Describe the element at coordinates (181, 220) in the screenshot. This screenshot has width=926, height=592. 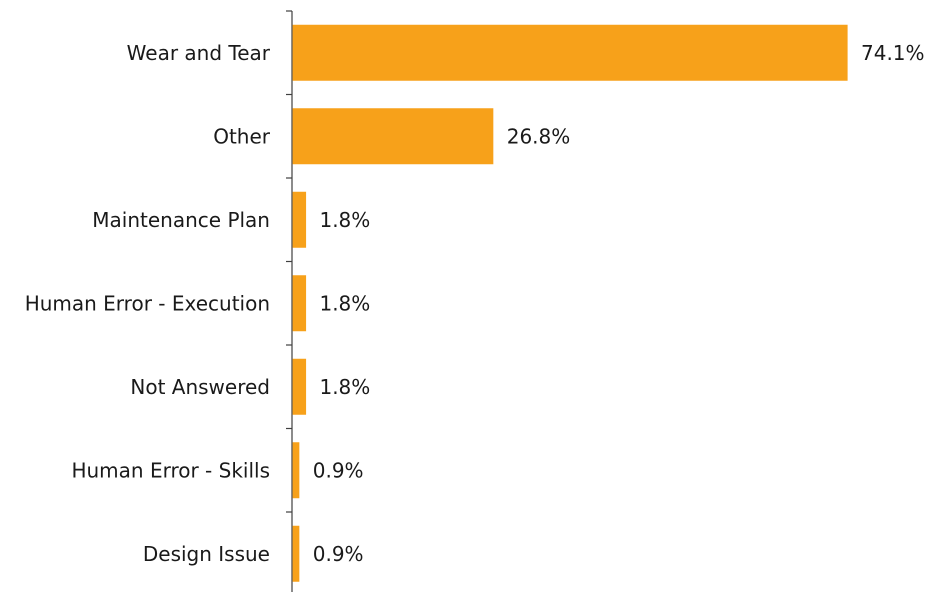
I see `category-label: Maintenance Plan` at that location.